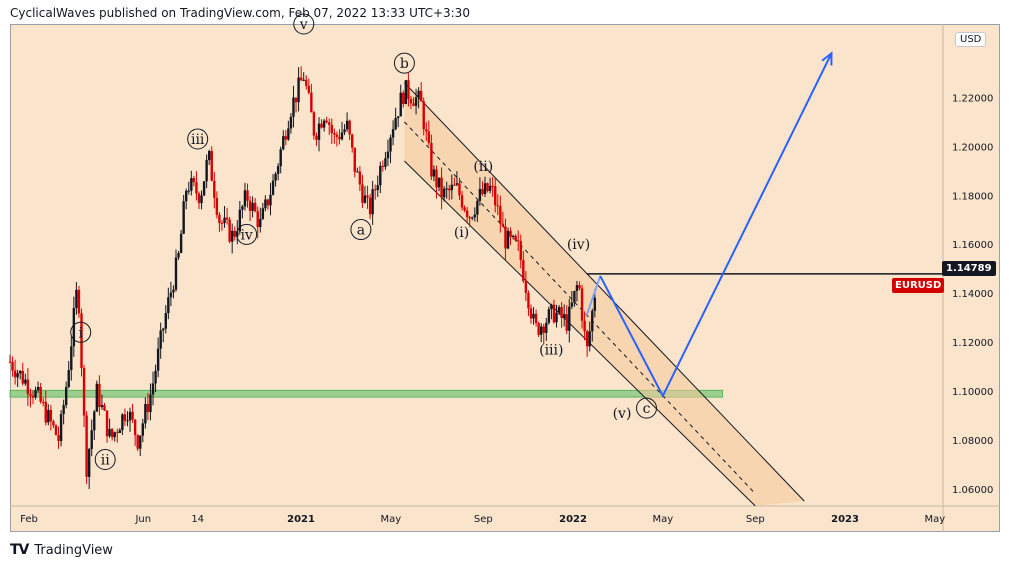  What do you see at coordinates (647, 409) in the screenshot?
I see `wave-label: c` at bounding box center [647, 409].